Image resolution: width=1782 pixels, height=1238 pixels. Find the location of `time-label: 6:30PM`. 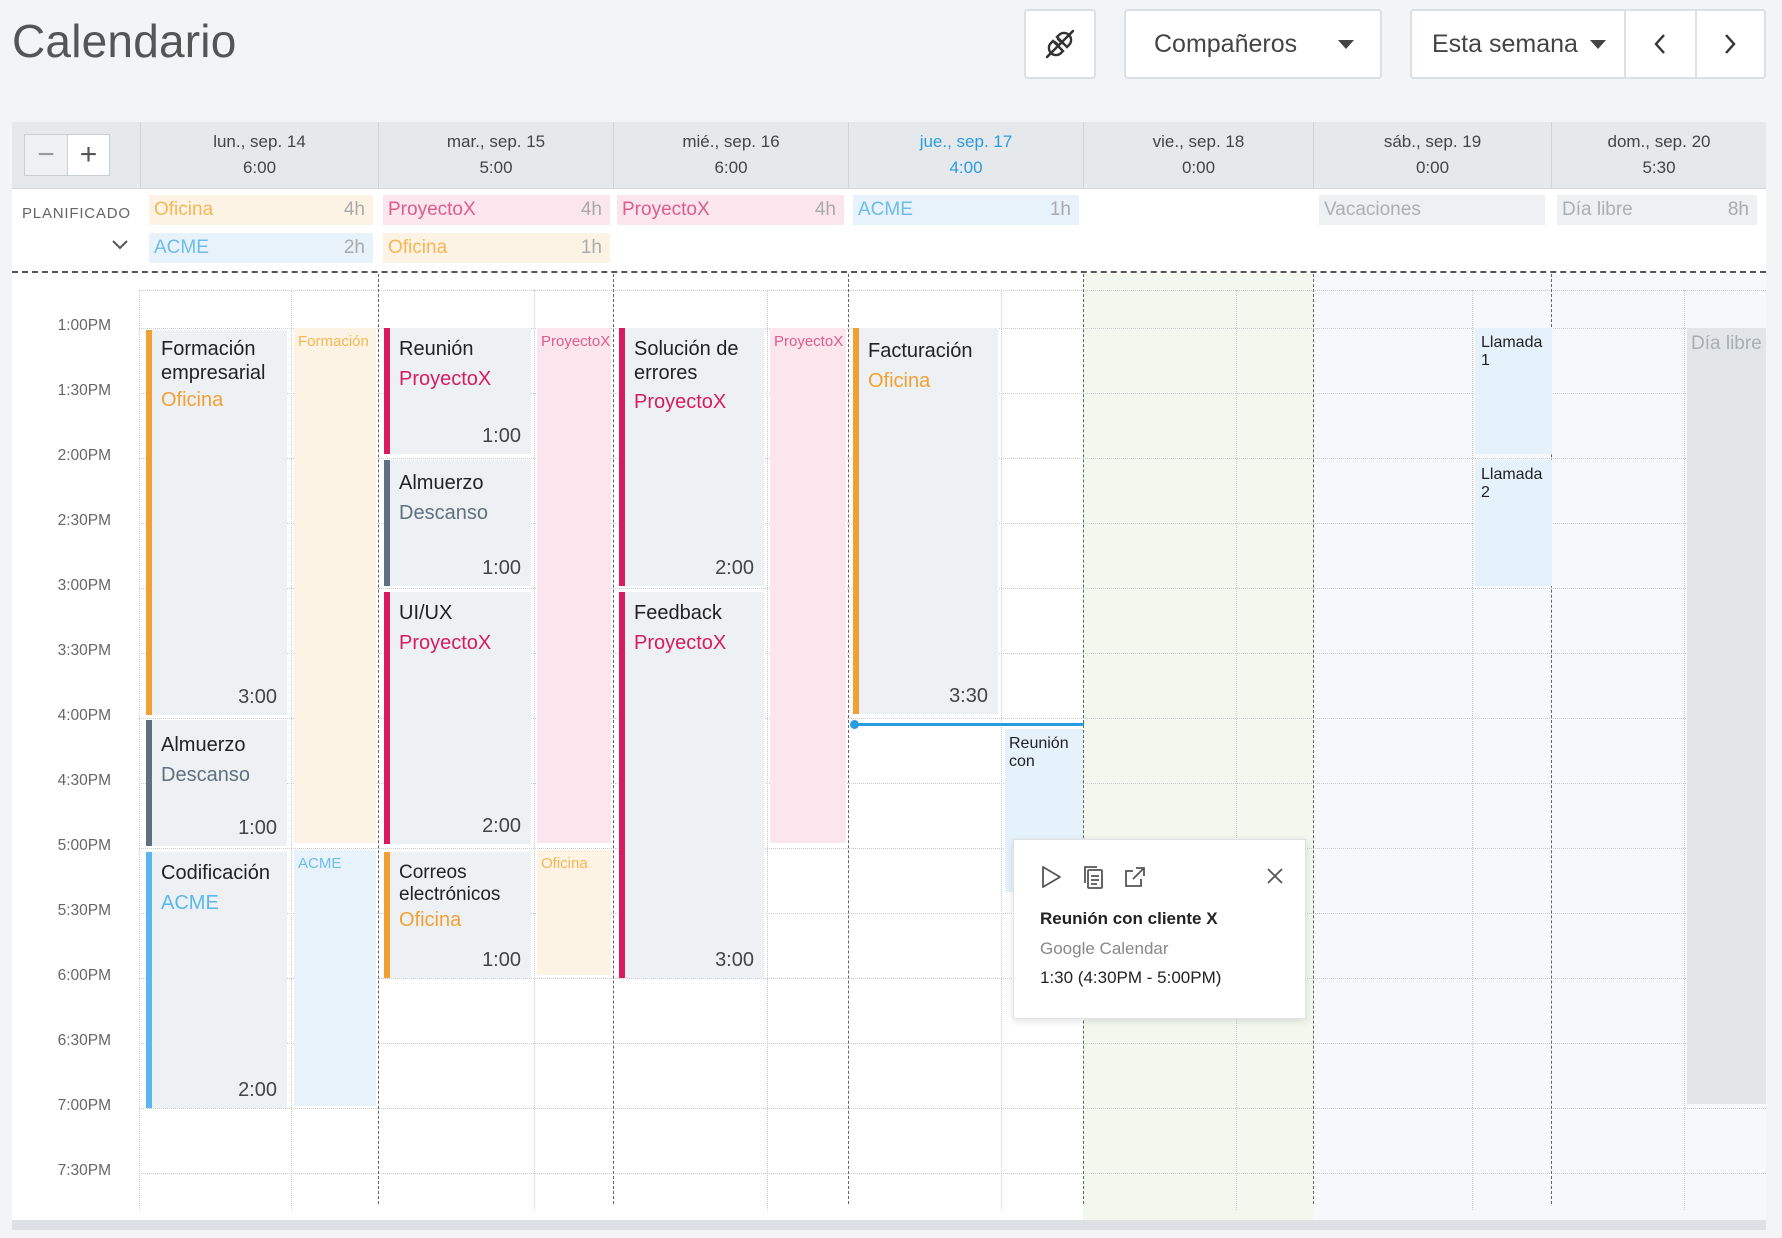

time-label: 6:30PM is located at coordinates (84, 1040).